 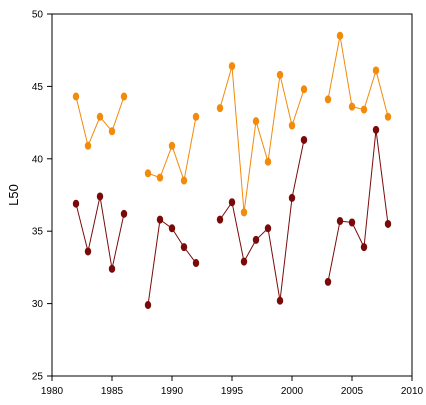 What do you see at coordinates (352, 391) in the screenshot?
I see `x-tick-label: 2005` at bounding box center [352, 391].